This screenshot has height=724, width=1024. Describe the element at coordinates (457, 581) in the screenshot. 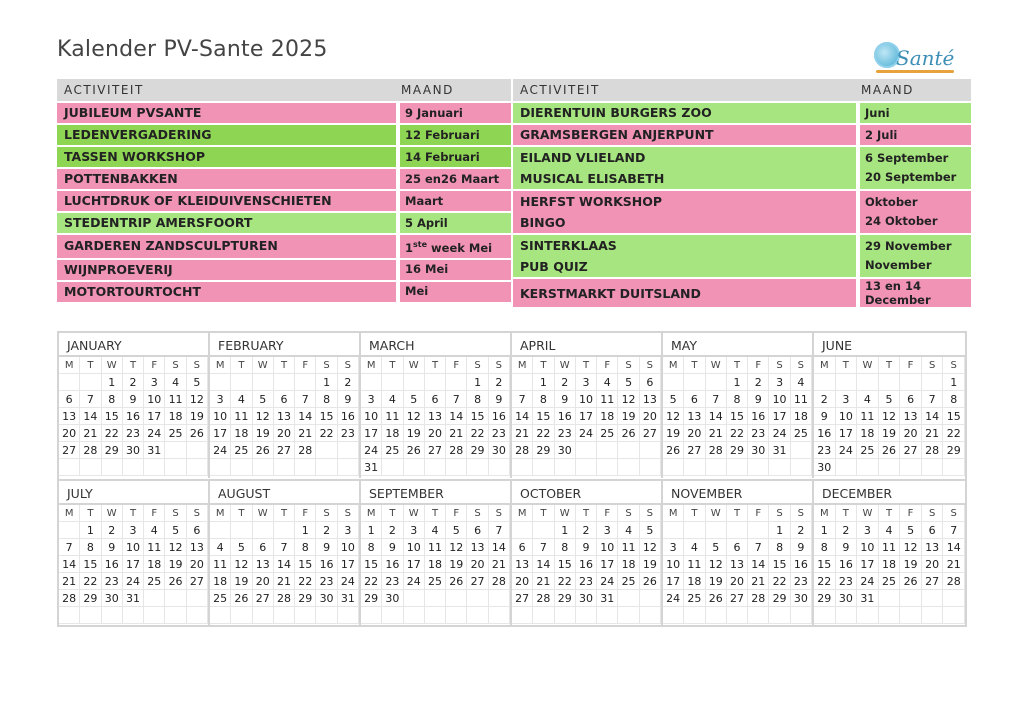

I see `day-cell: 26` at that location.